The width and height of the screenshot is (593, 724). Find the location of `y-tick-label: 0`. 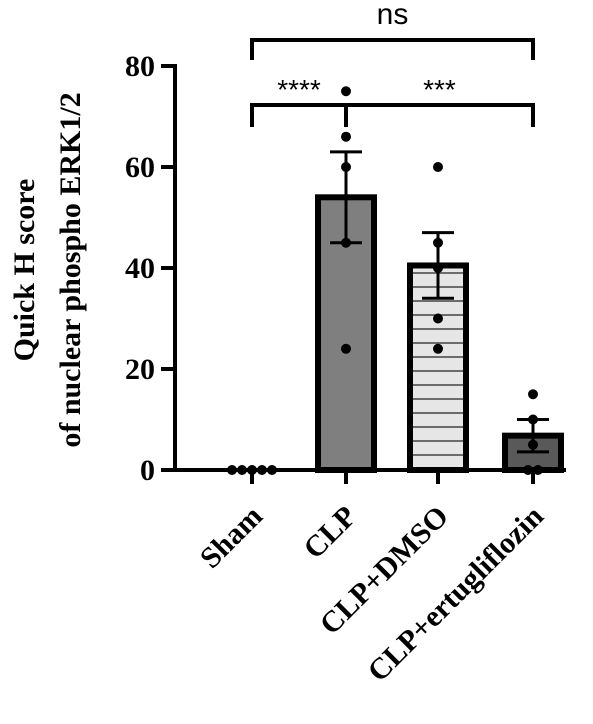

y-tick-label: 0 is located at coordinates (147, 470).